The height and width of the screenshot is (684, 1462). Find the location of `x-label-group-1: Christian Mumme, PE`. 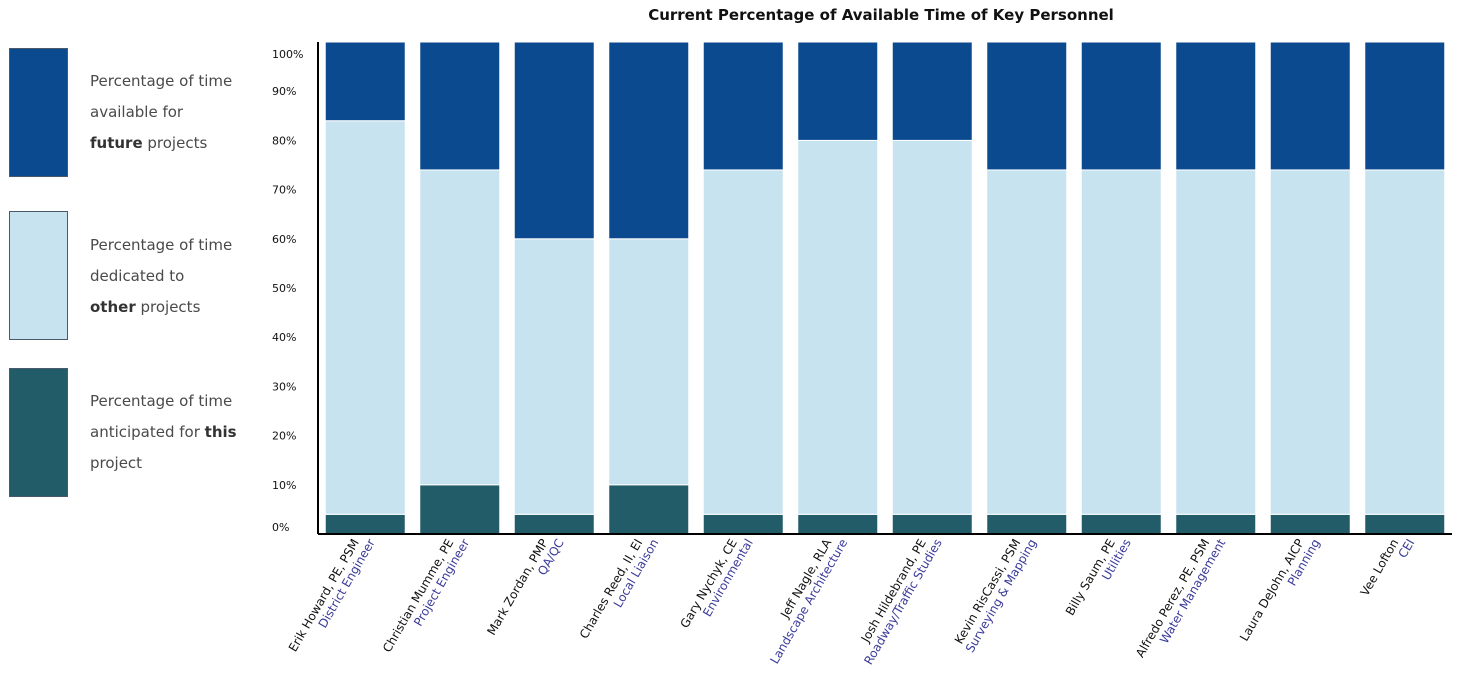

x-label-group-1: Christian Mumme, PE is located at coordinates (418, 596).